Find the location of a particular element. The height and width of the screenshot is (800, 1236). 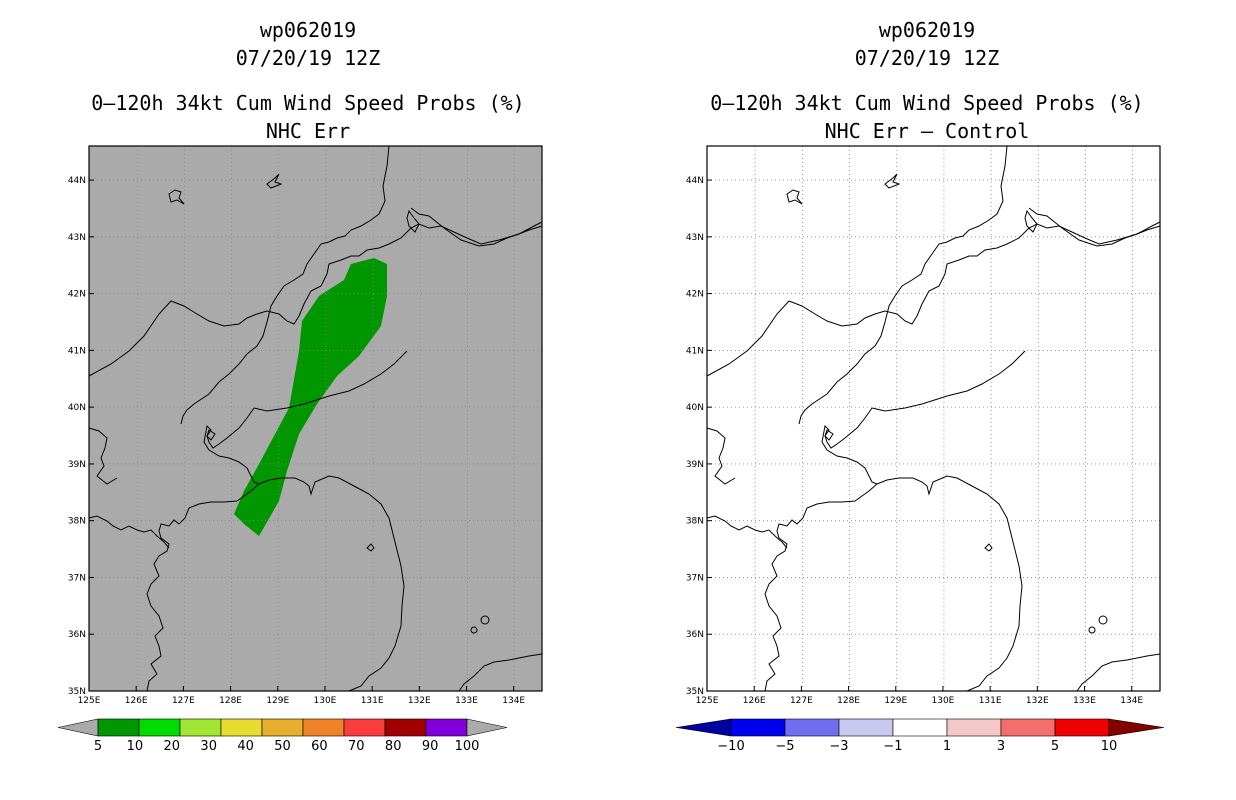

colorbar-label: 1 is located at coordinates (947, 746).